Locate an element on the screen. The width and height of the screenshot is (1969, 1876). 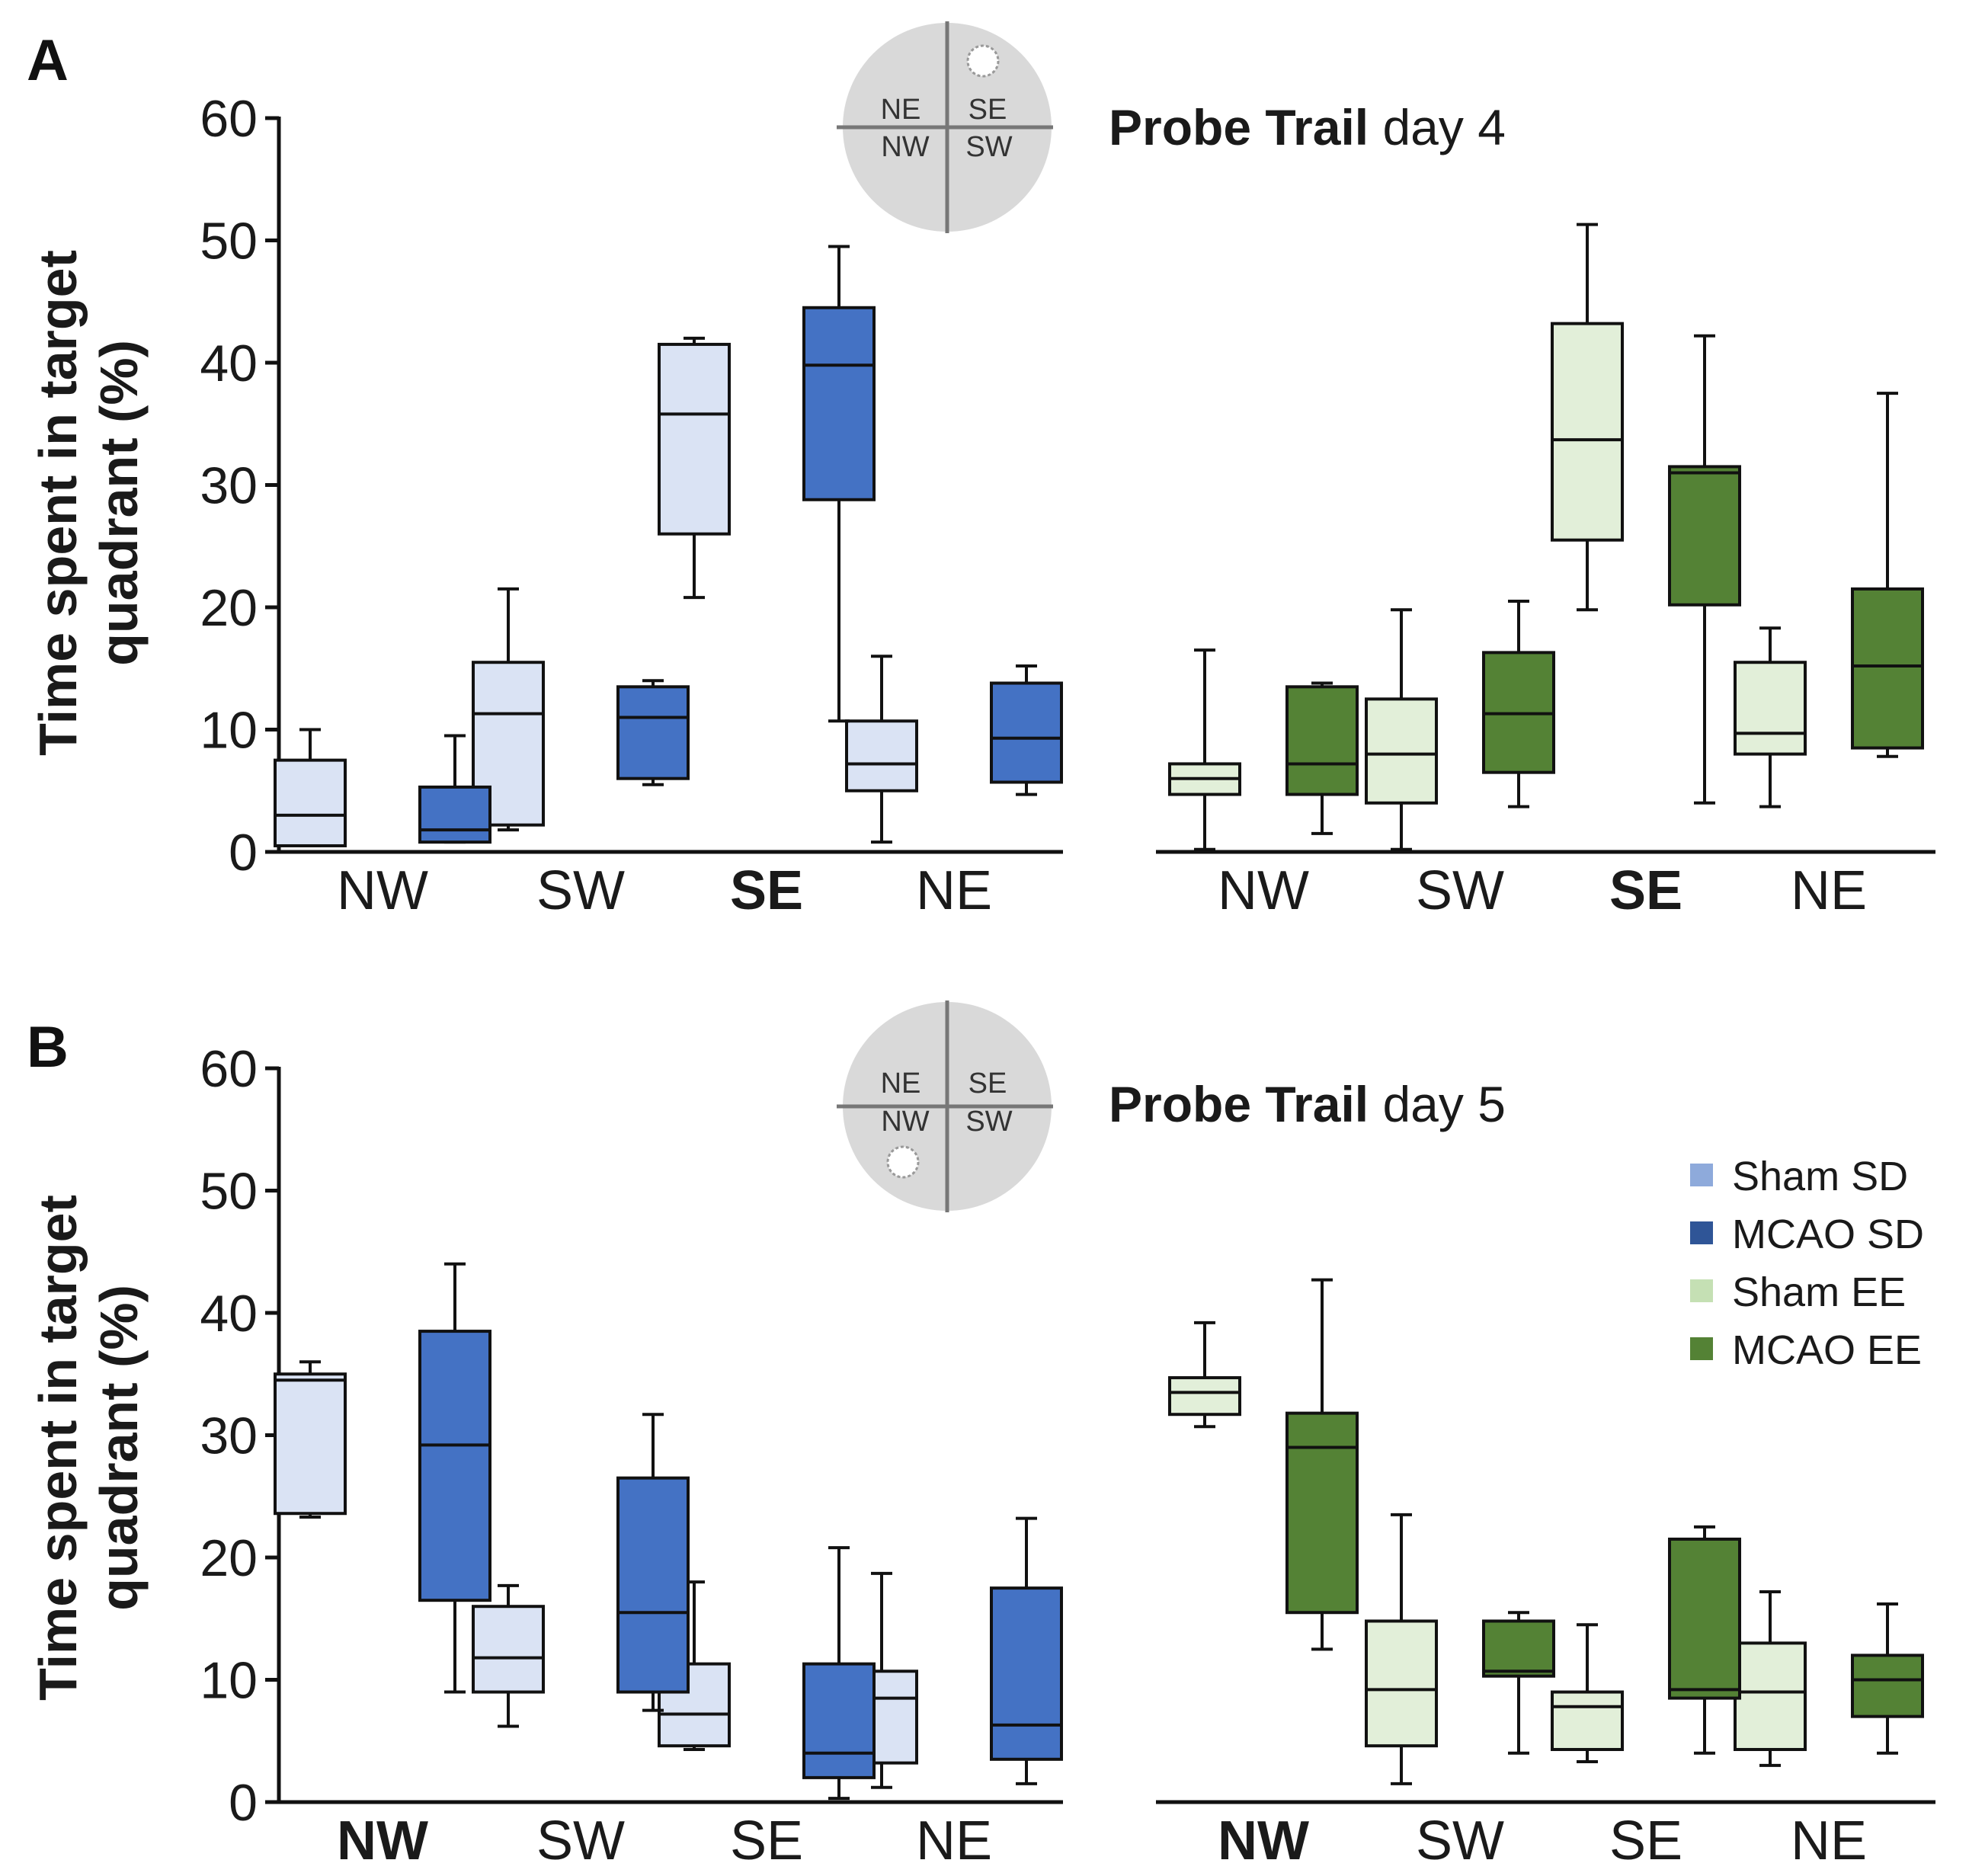
legend-label-sham-sd: Sham SD is located at coordinates (1820, 1176).